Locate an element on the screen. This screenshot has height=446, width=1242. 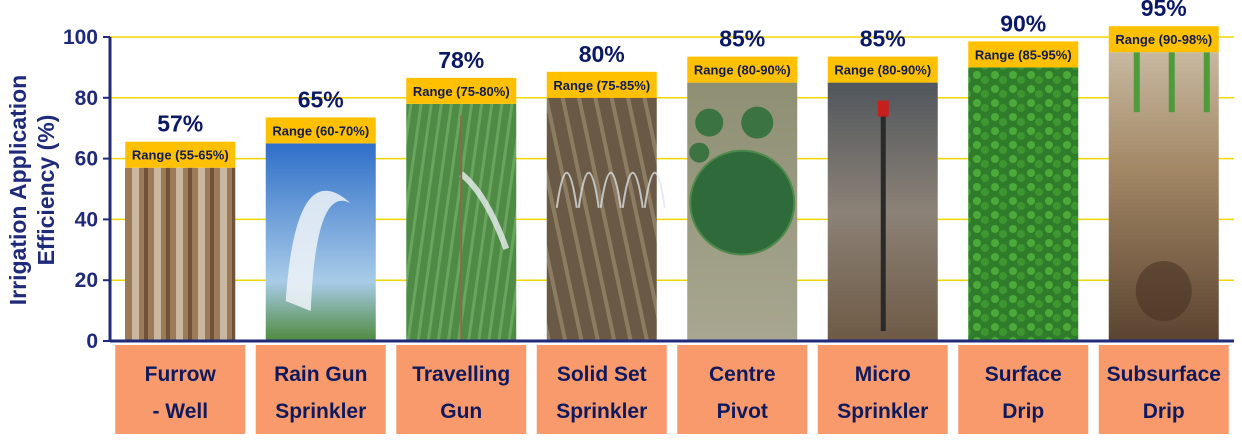
y-tick-label: 40 is located at coordinates (86, 219).